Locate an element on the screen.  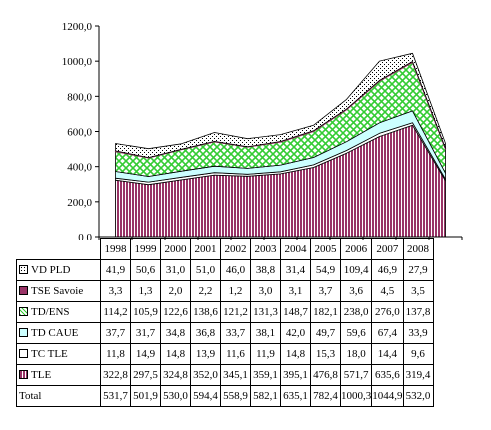
table-row-label: TSE Savoie is located at coordinates (58, 291).